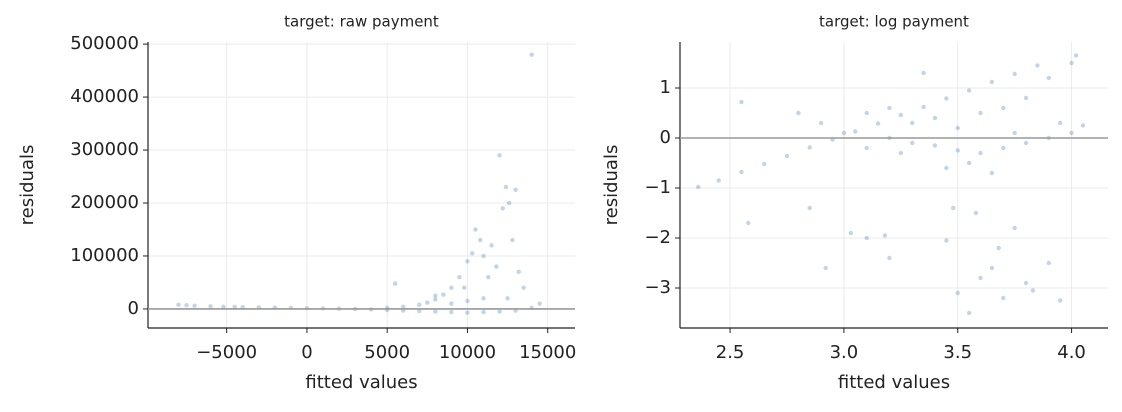 Image resolution: width=1122 pixels, height=412 pixels. What do you see at coordinates (467, 352) in the screenshot?
I see `x-tick-label: 10000` at bounding box center [467, 352].